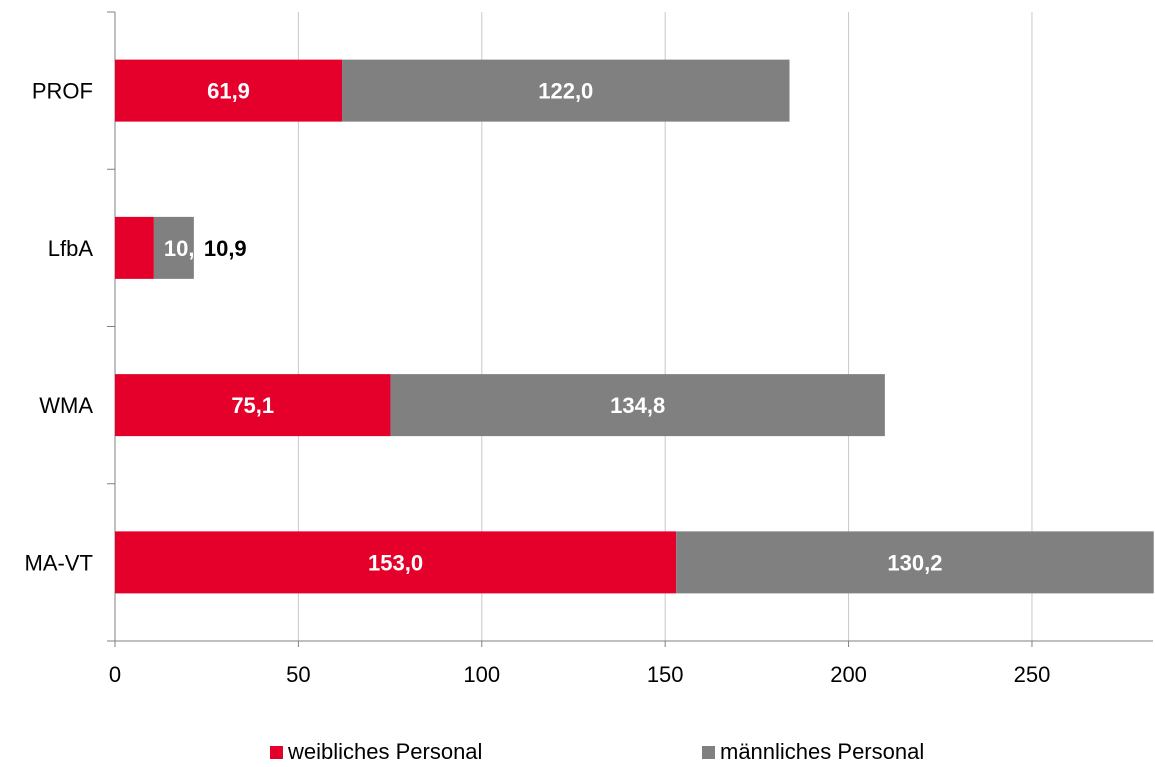 This screenshot has width=1155, height=767. I want to click on legend-label-female: weibliches Personal, so click(385, 751).